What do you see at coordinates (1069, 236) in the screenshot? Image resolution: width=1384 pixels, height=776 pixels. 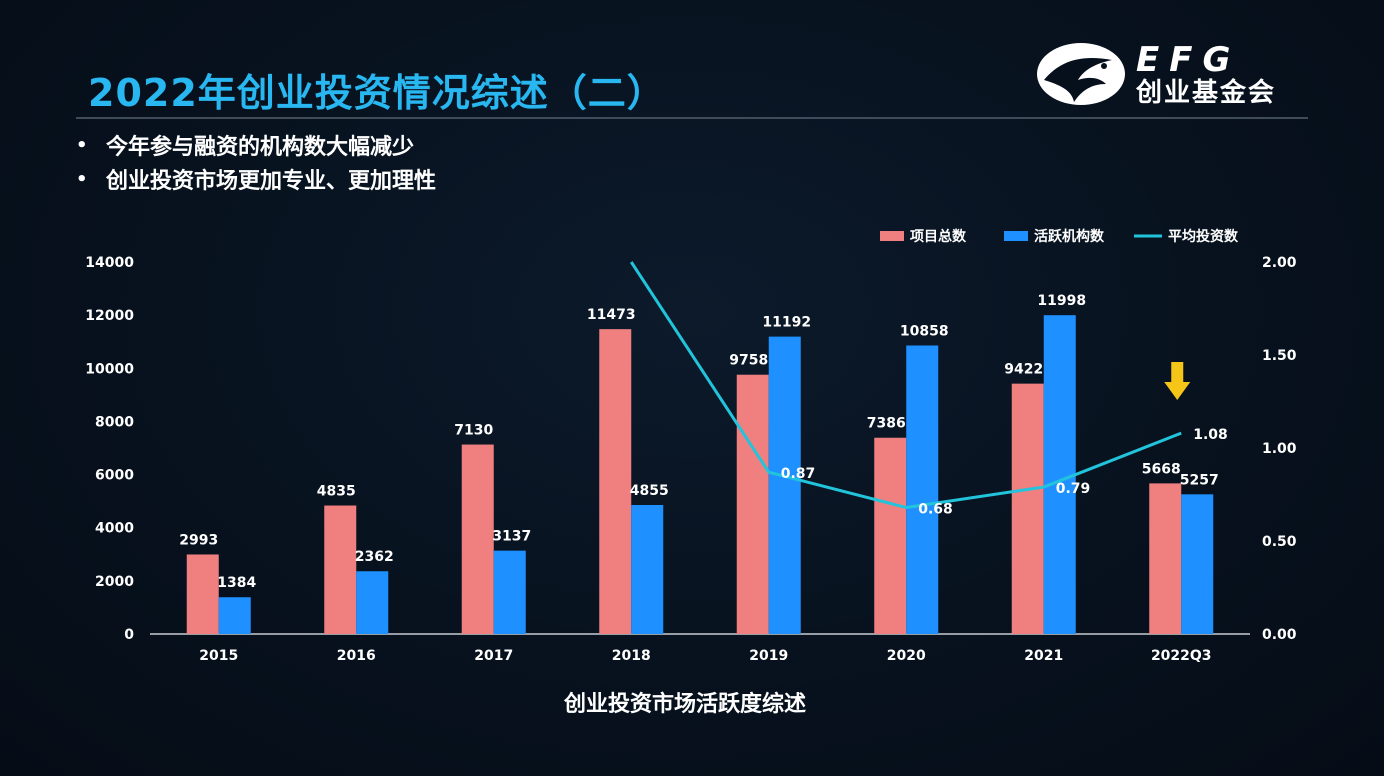 I see `legend-label: 活跃机构数` at bounding box center [1069, 236].